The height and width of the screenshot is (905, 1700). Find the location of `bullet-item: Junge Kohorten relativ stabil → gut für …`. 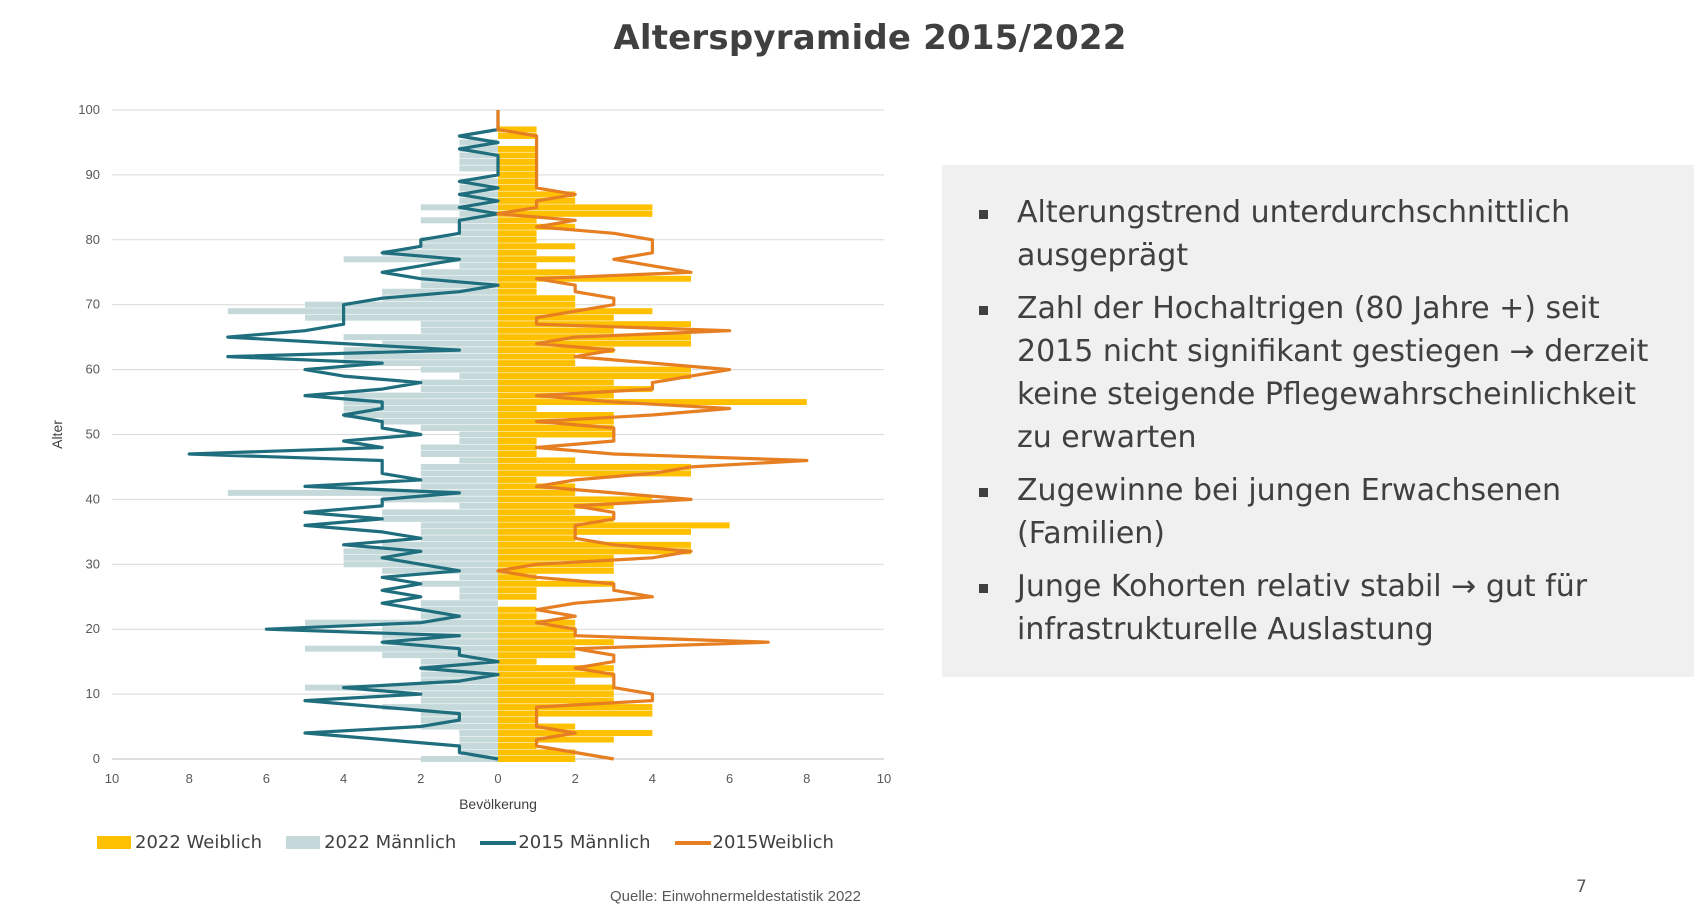

bullet-item: Junge Kohorten relativ stabil → gut für … is located at coordinates (1326, 608).